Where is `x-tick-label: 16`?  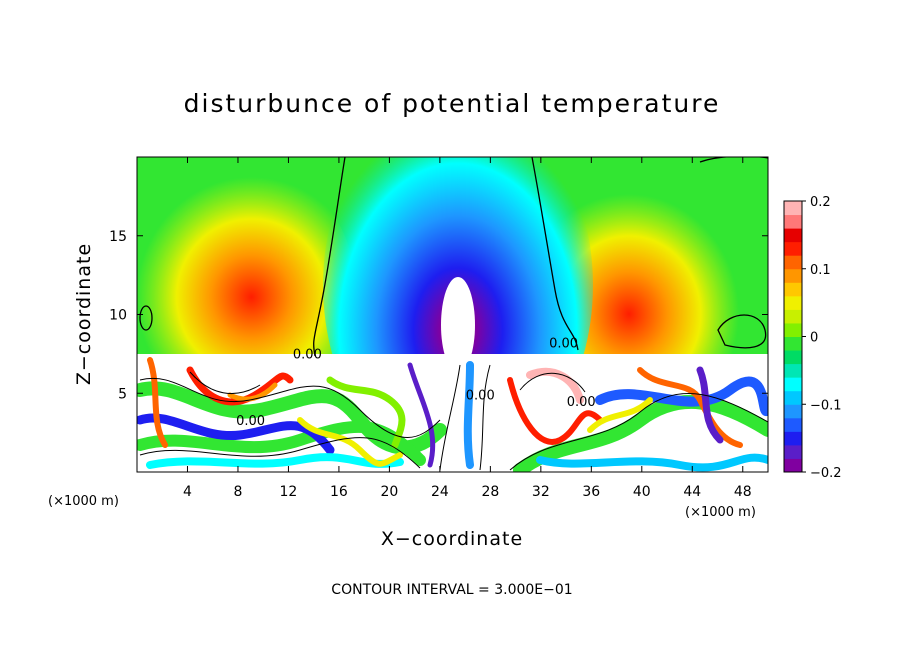 x-tick-label: 16 is located at coordinates (339, 492).